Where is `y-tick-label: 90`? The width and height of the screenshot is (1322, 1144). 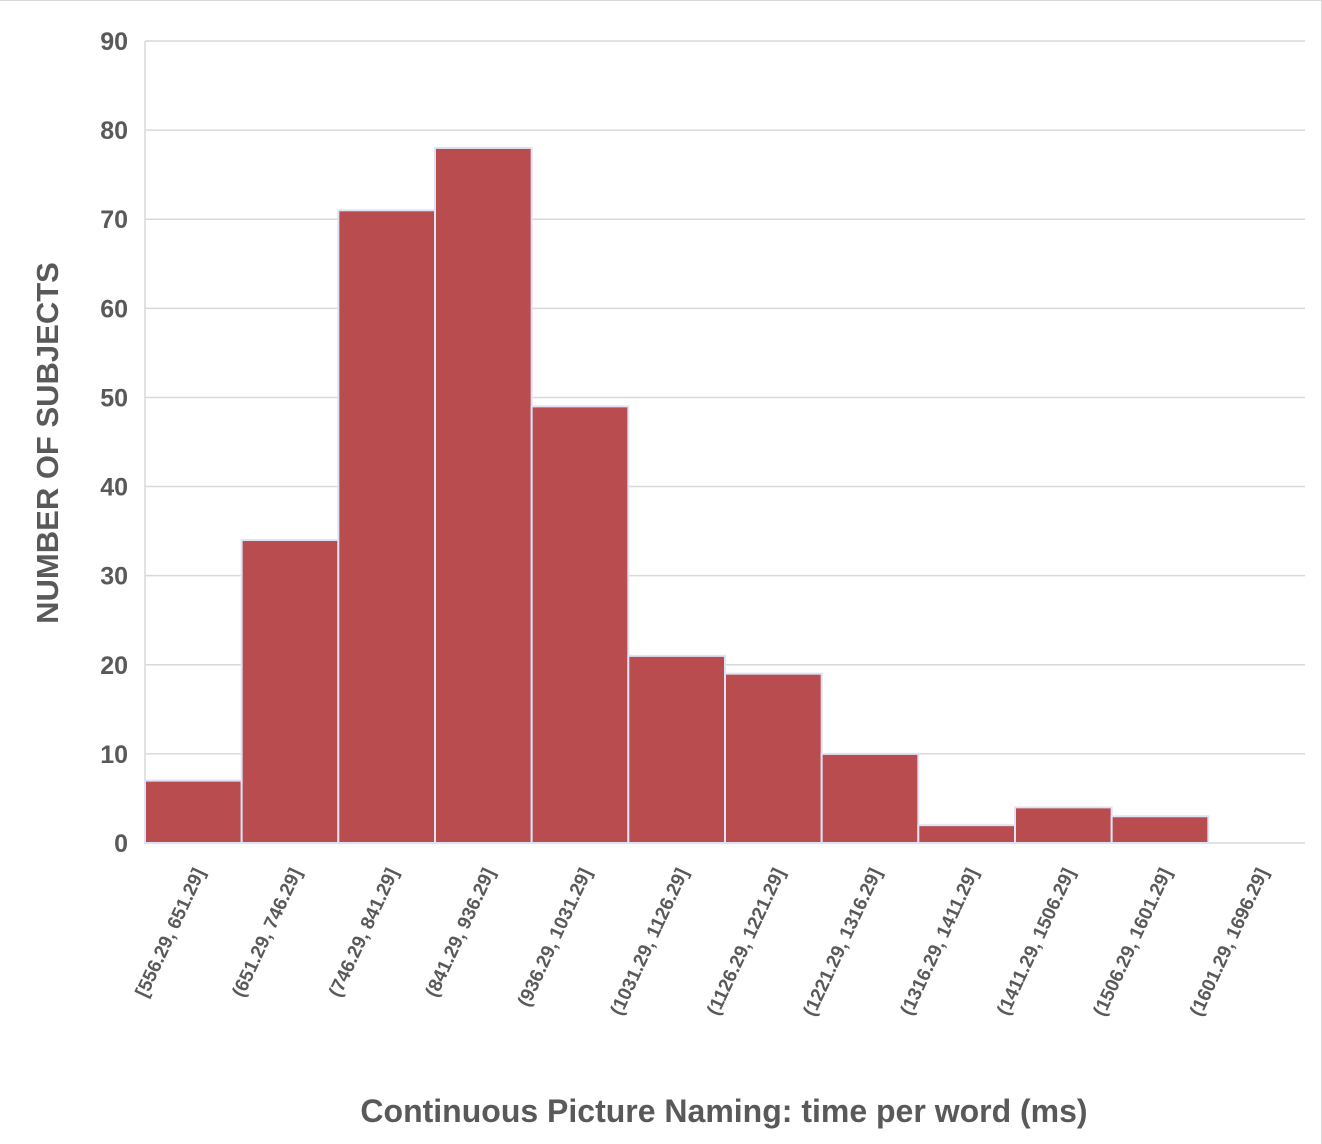
y-tick-label: 90 is located at coordinates (114, 42).